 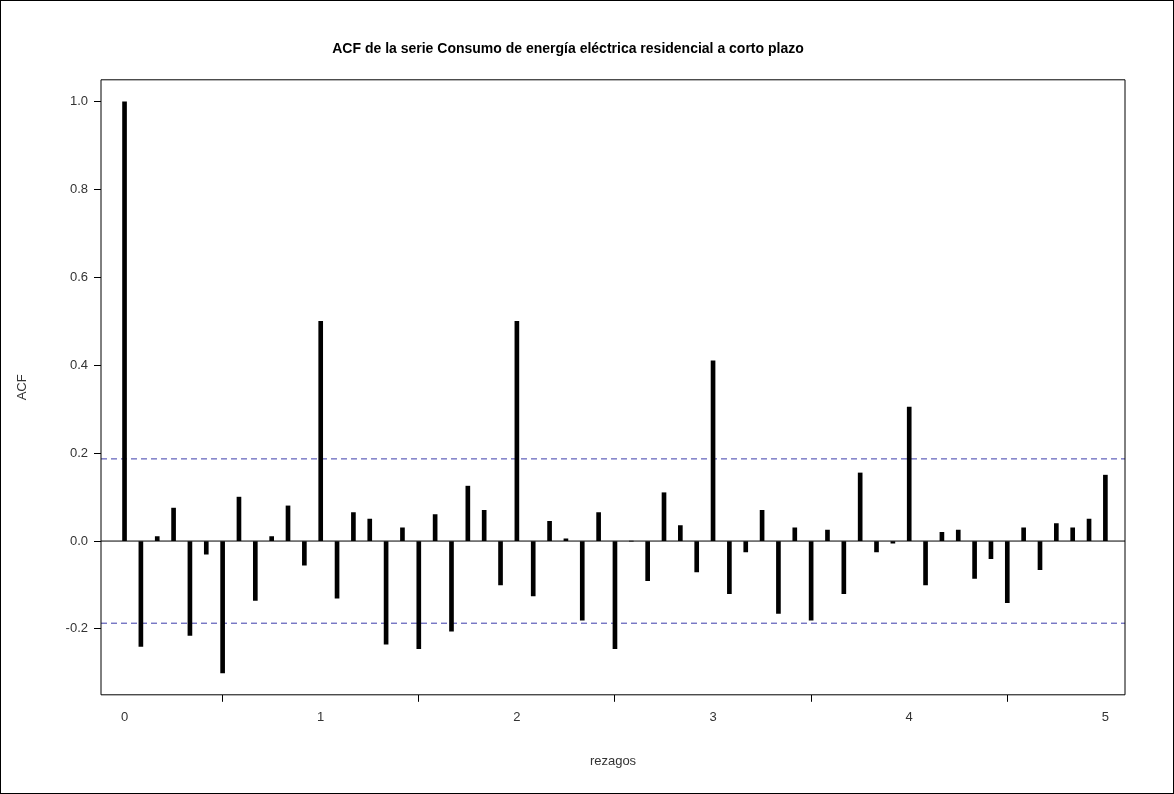 What do you see at coordinates (517, 717) in the screenshot?
I see `x-tick-label: 2` at bounding box center [517, 717].